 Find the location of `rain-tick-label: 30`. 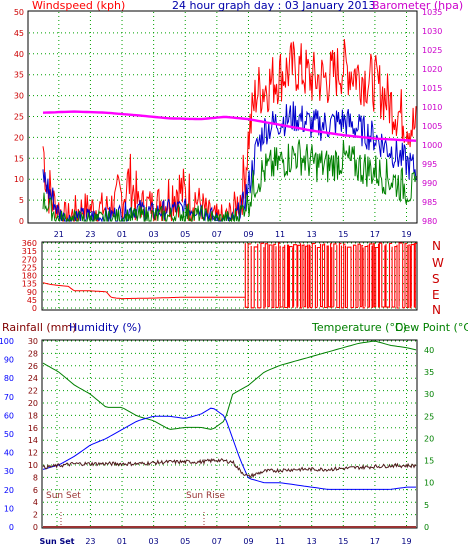

rain-tick-label: 30 is located at coordinates (33, 341).